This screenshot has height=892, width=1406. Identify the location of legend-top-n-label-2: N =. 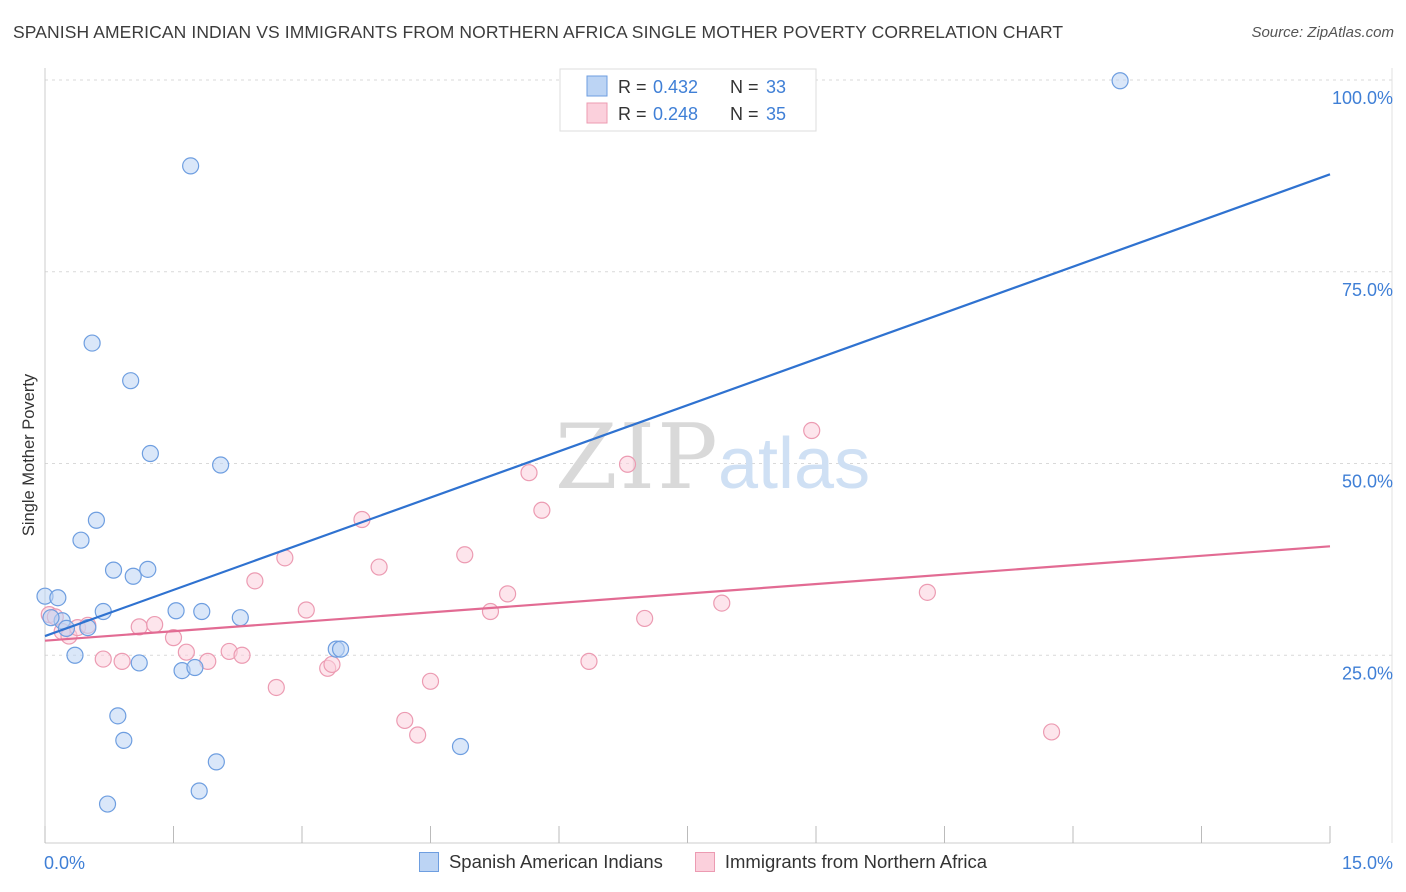
(744, 114).